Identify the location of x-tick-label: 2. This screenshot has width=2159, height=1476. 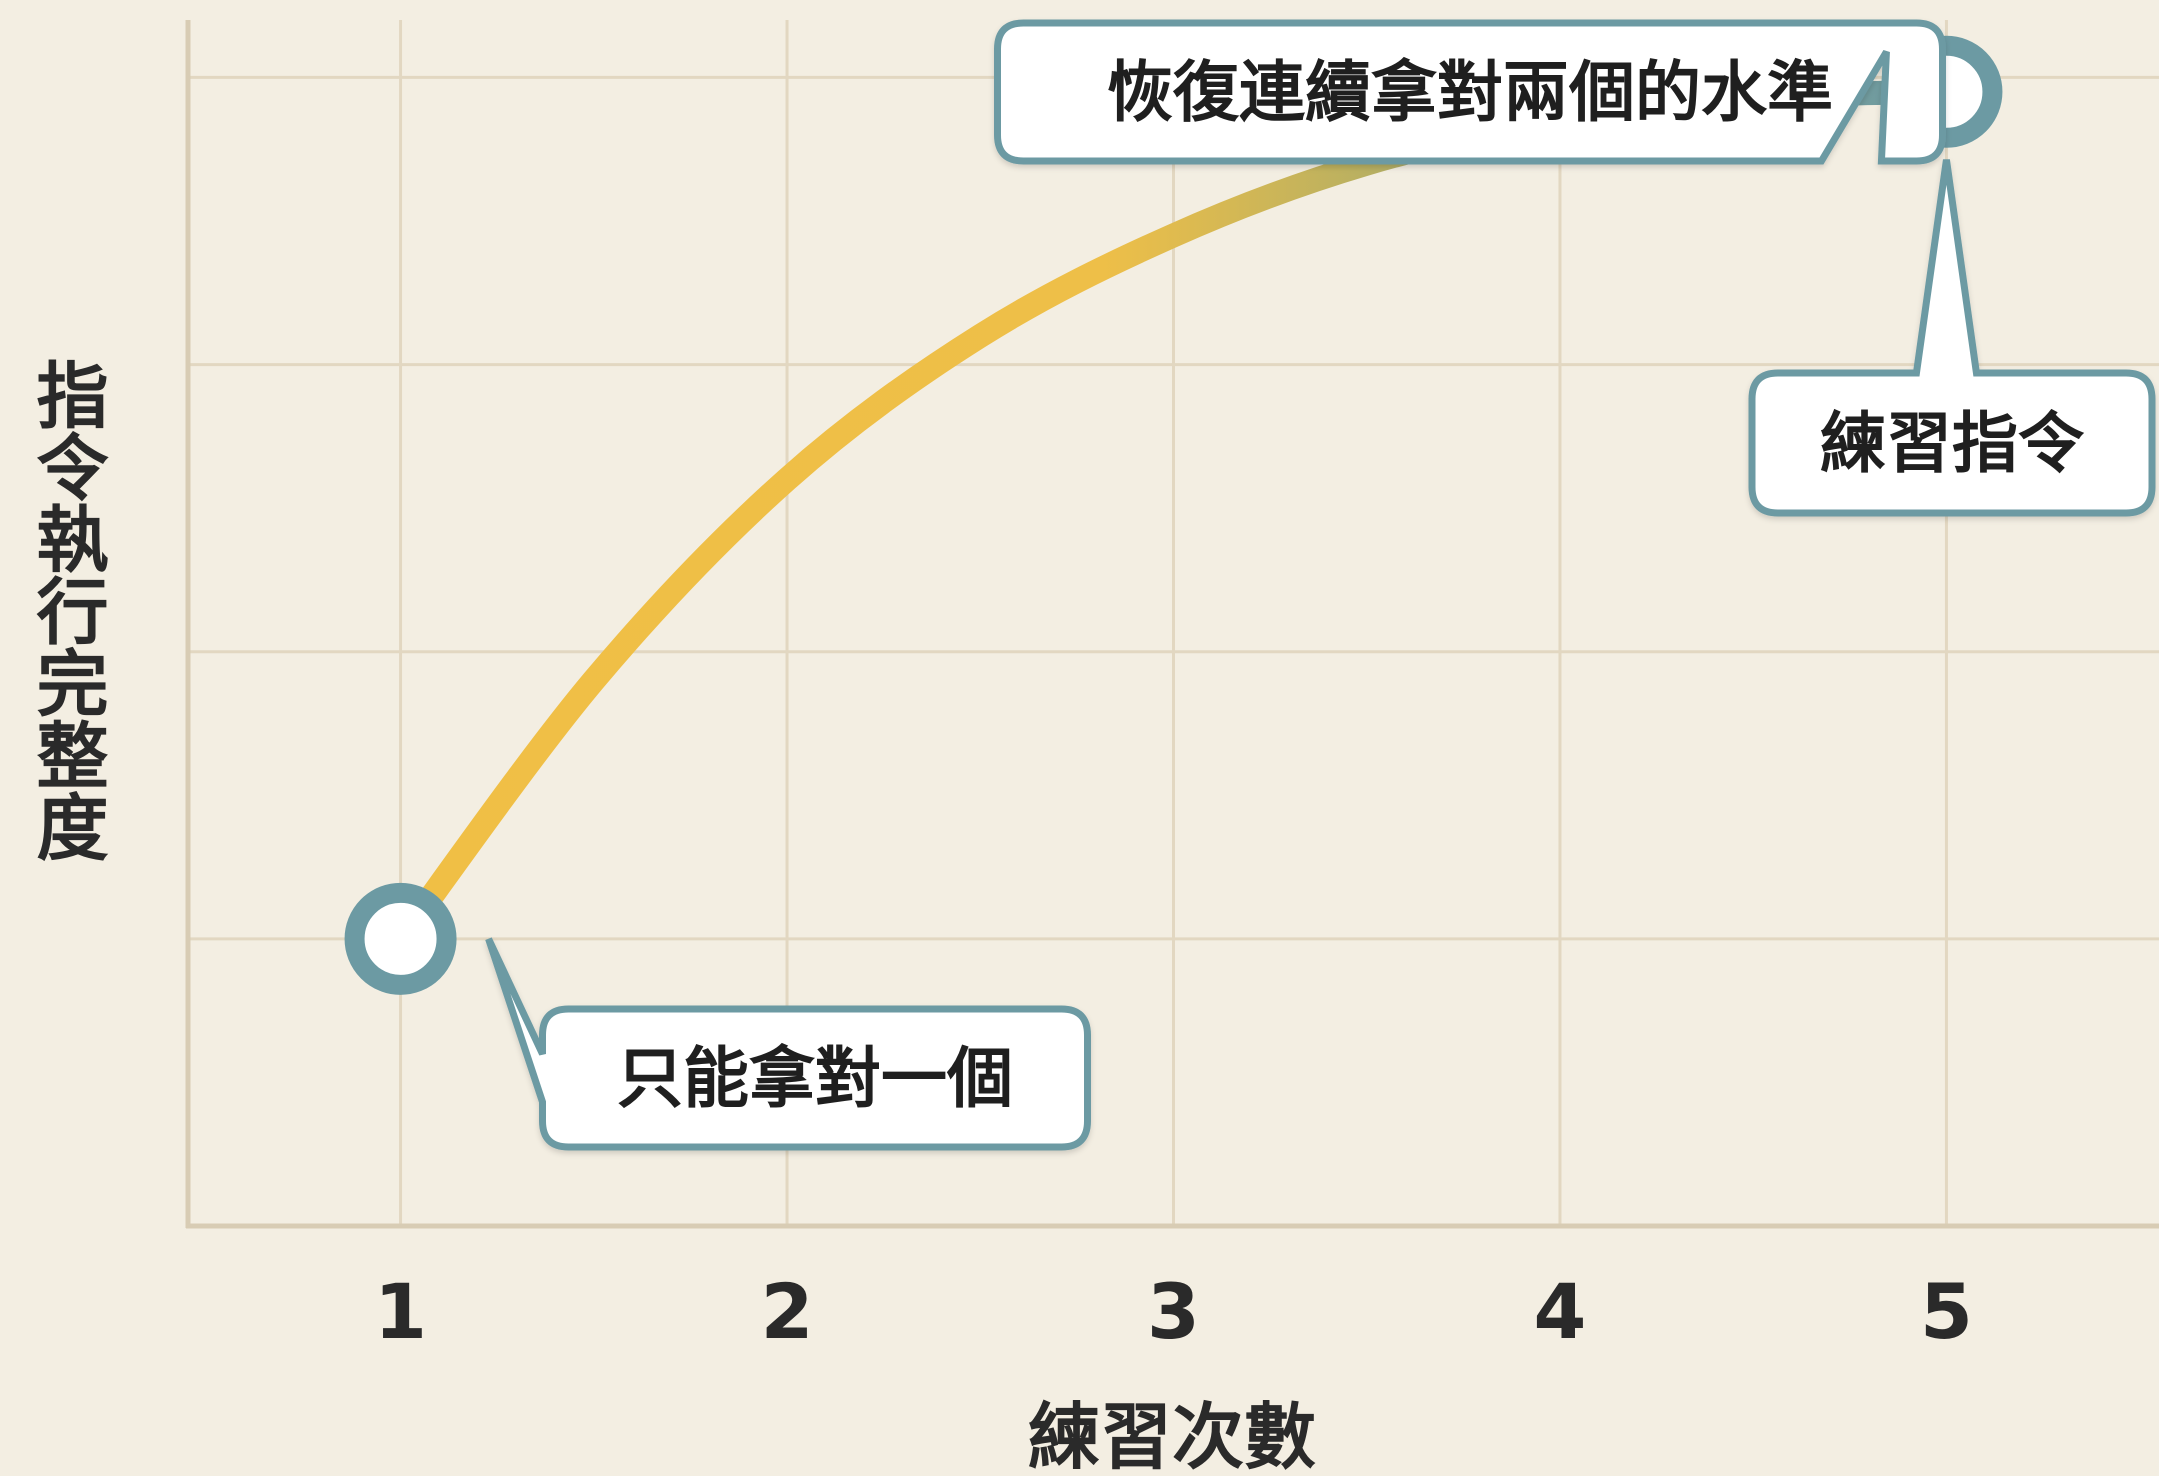
(787, 1311).